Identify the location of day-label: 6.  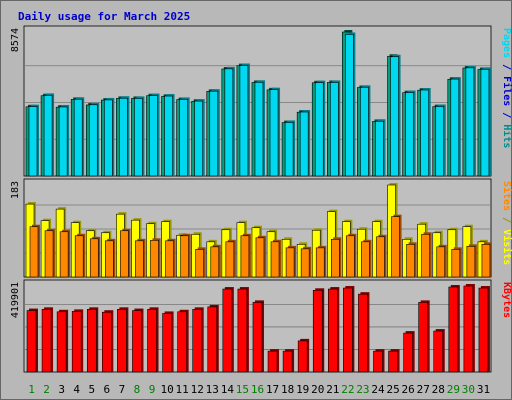
(107, 389).